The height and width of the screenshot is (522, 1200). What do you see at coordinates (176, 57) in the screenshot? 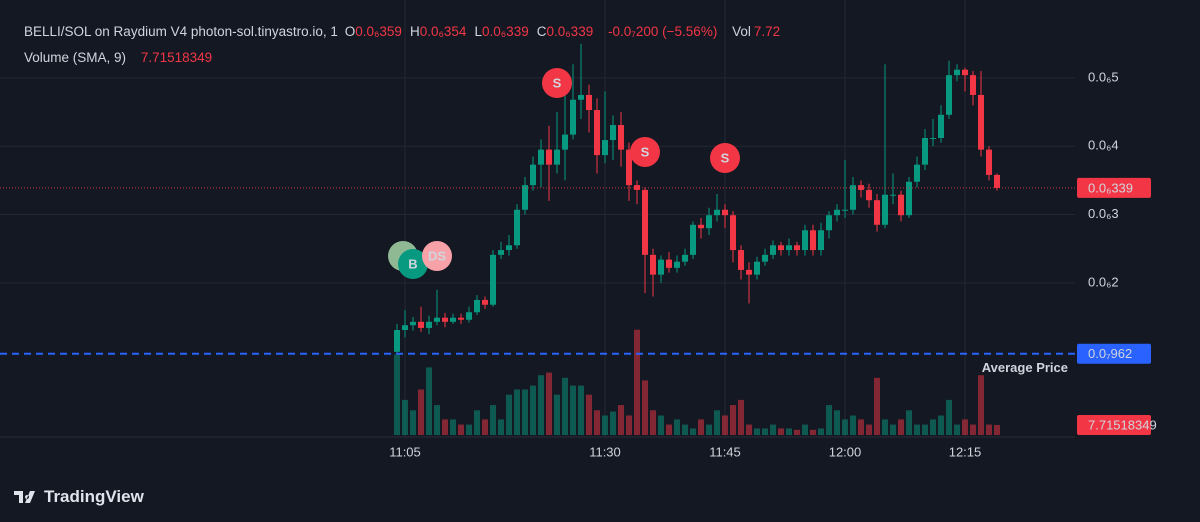
I see `indicator-value: 7.71518349` at bounding box center [176, 57].